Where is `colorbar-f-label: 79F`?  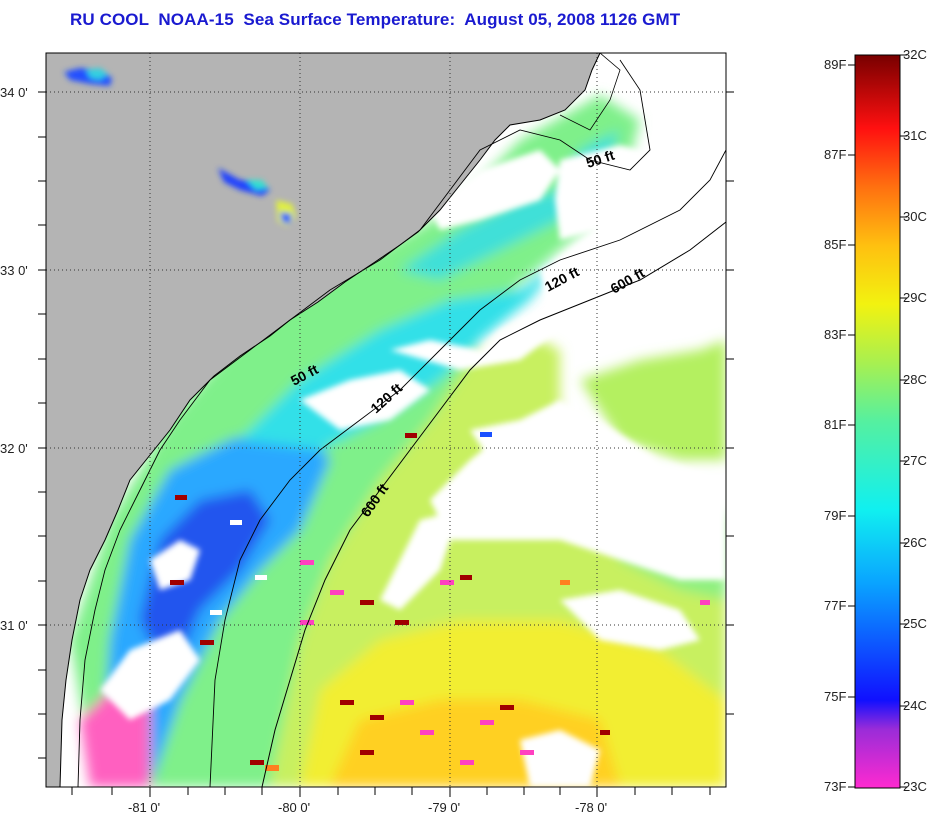 colorbar-f-label: 79F is located at coordinates (835, 515).